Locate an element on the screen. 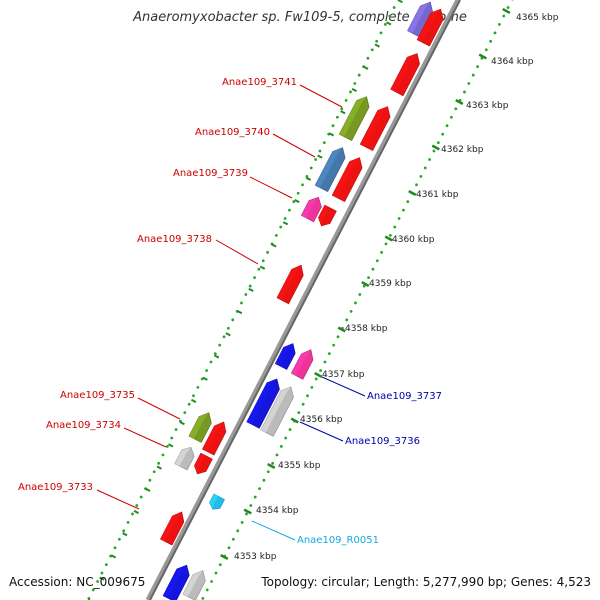  gene-label: Anae109_3735 is located at coordinates (97, 395).